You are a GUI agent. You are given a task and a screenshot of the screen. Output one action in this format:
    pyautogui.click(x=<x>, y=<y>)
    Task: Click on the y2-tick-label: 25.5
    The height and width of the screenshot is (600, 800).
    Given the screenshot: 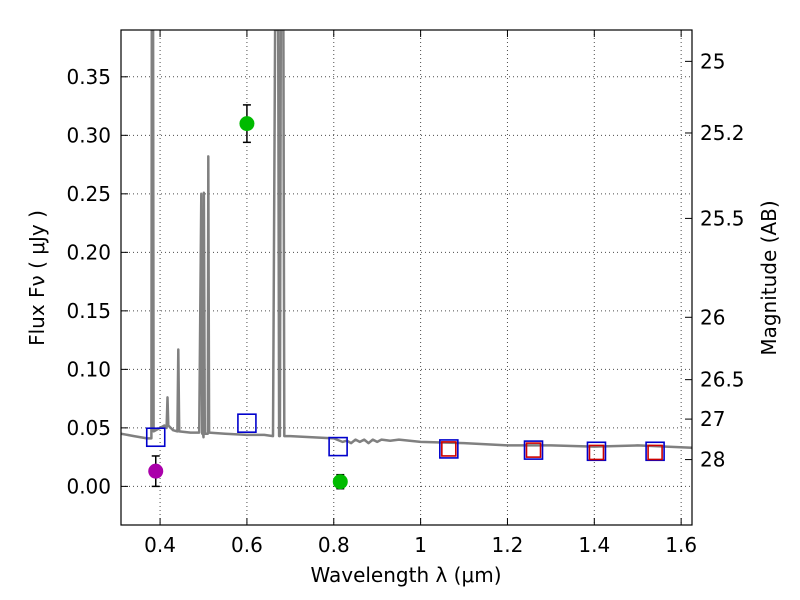 What is the action you would take?
    pyautogui.click(x=722, y=218)
    